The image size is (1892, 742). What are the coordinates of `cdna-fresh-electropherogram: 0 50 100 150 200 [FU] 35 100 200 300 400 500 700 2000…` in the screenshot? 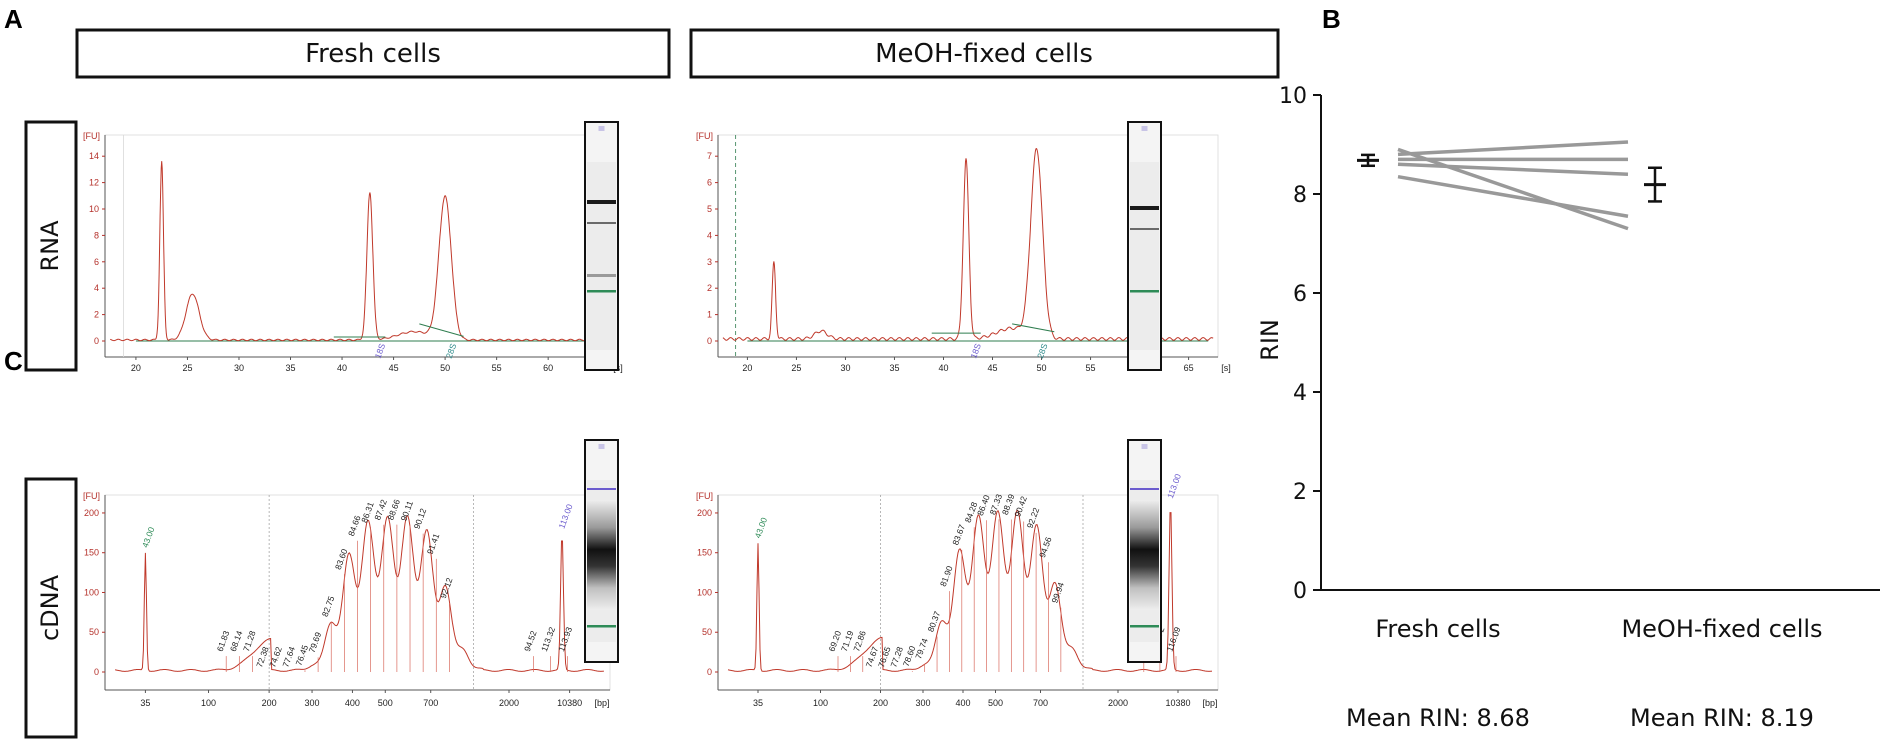 It's located at (347, 599).